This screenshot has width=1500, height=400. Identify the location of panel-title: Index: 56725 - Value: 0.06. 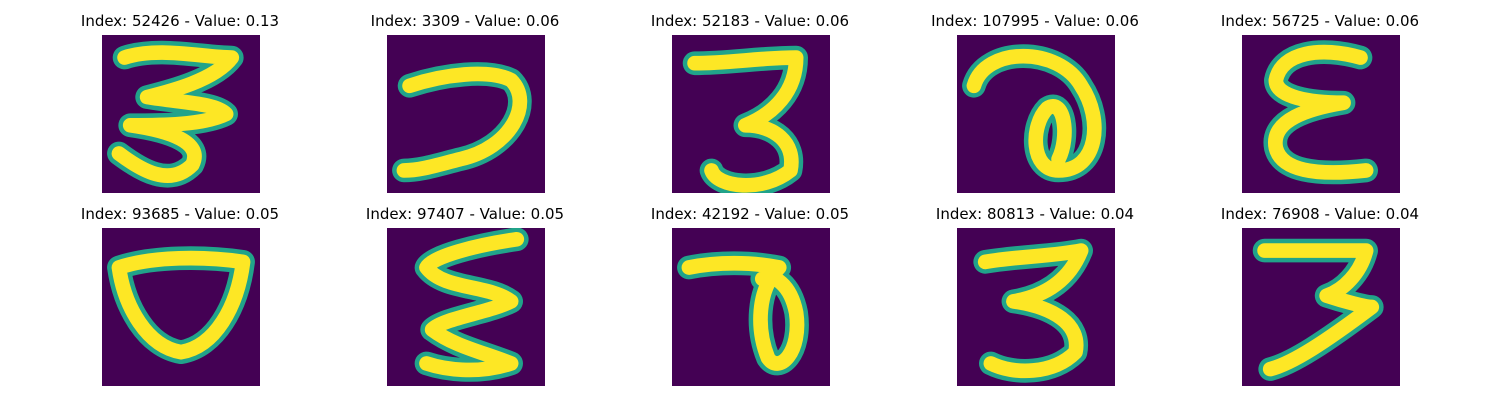
(1320, 21).